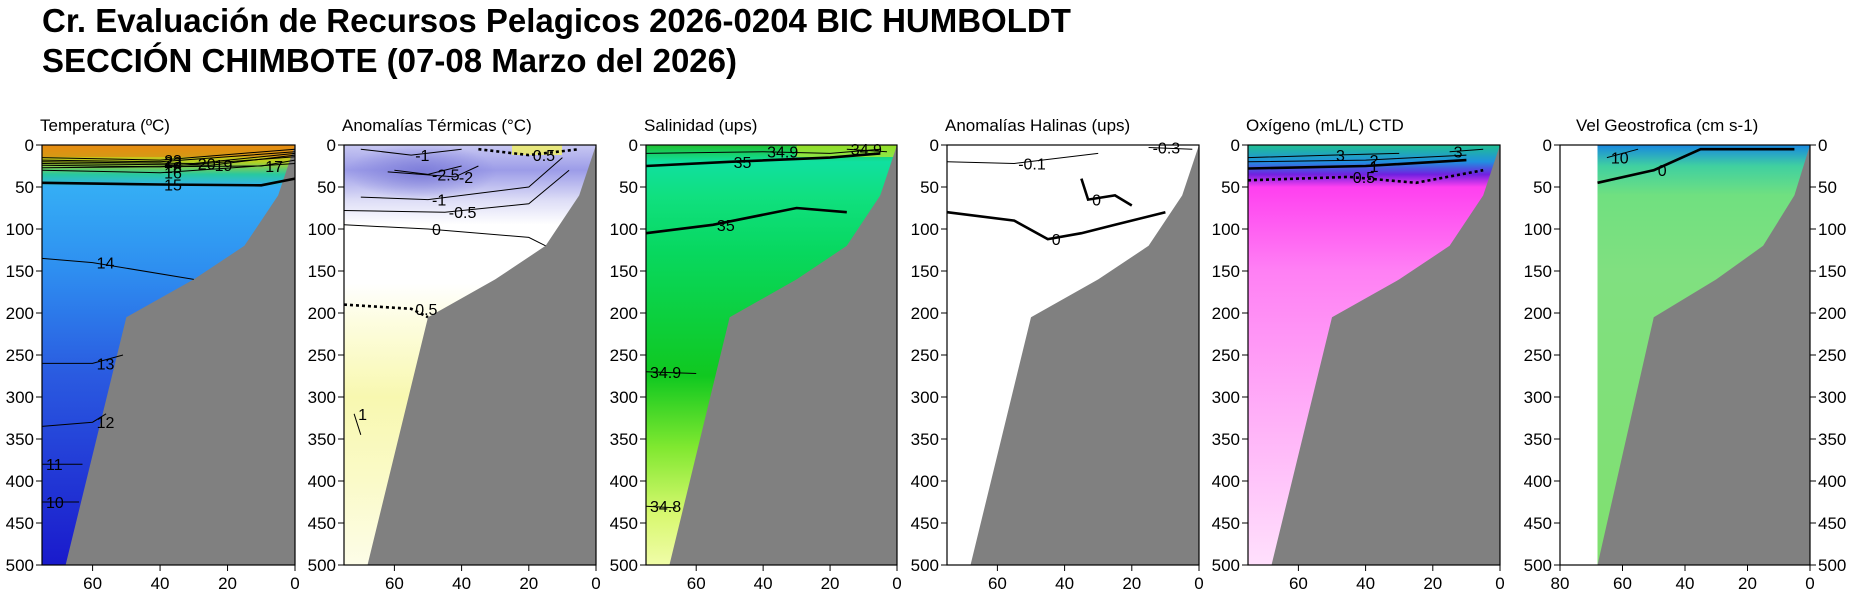 This screenshot has height=597, width=1851. Describe the element at coordinates (437, 125) in the screenshot. I see `panel-title: Anomalías Térmicas (°C)` at that location.